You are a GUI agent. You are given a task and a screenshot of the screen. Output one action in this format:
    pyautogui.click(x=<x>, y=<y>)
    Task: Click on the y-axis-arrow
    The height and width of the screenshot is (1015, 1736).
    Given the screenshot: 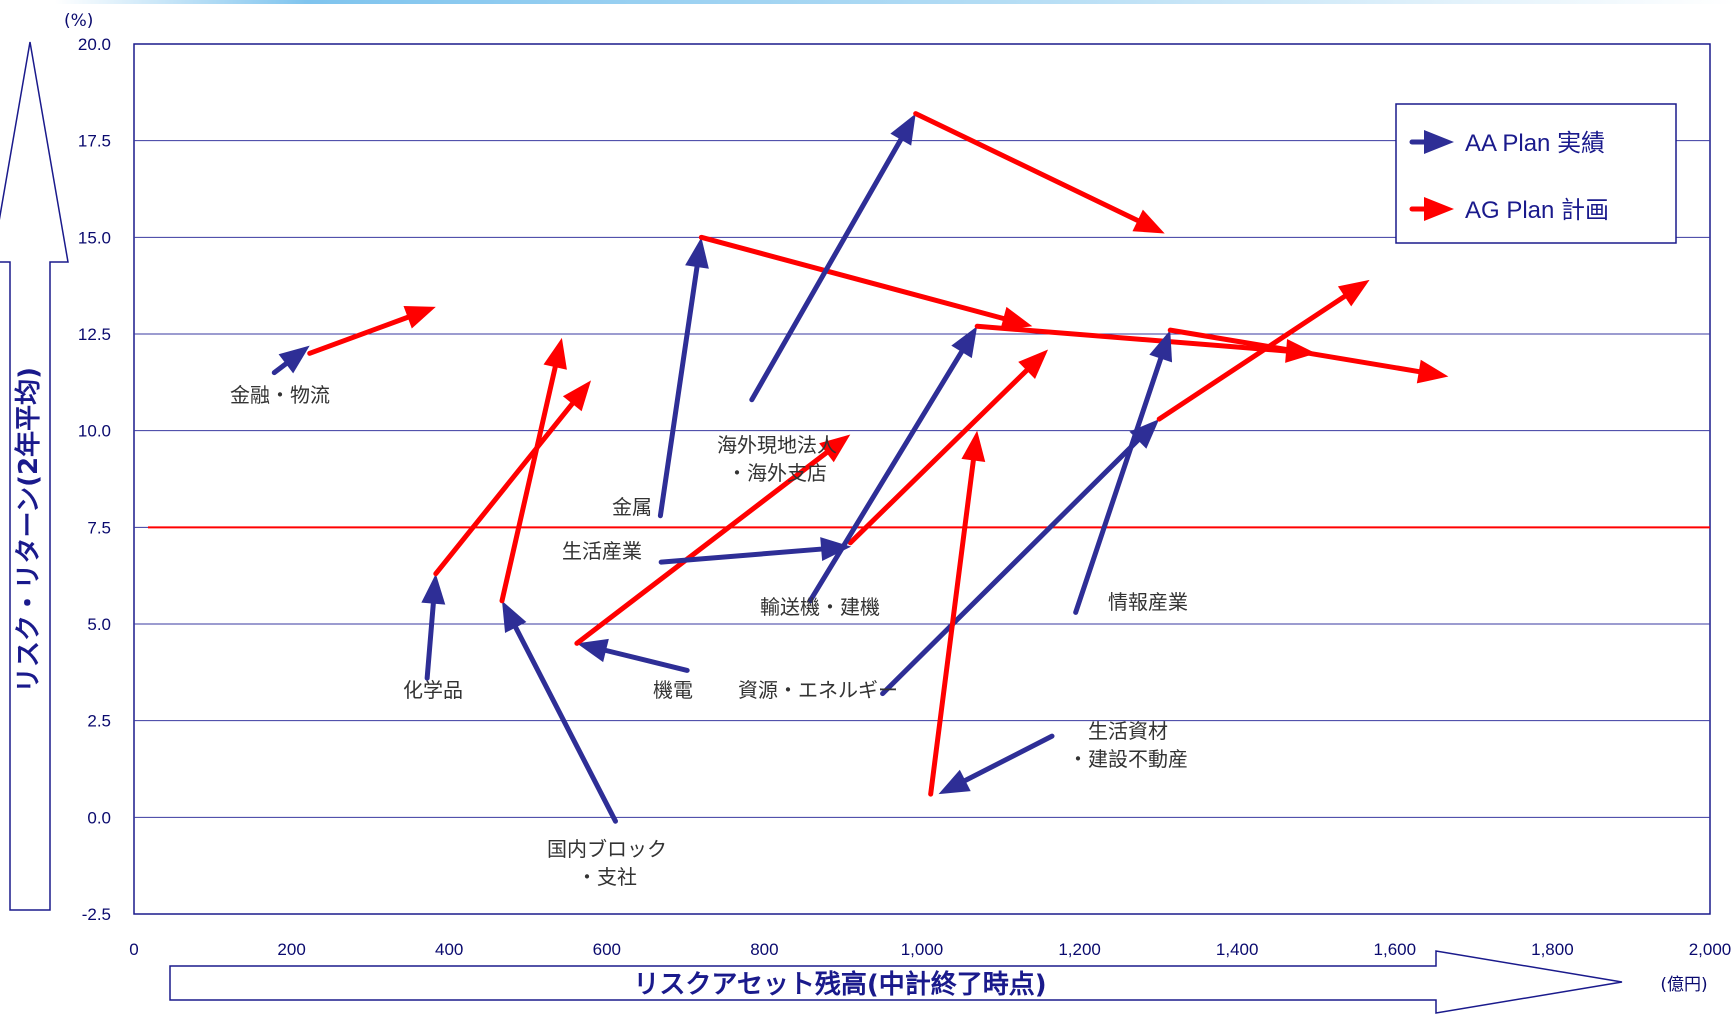 What is the action you would take?
    pyautogui.click(x=34, y=476)
    